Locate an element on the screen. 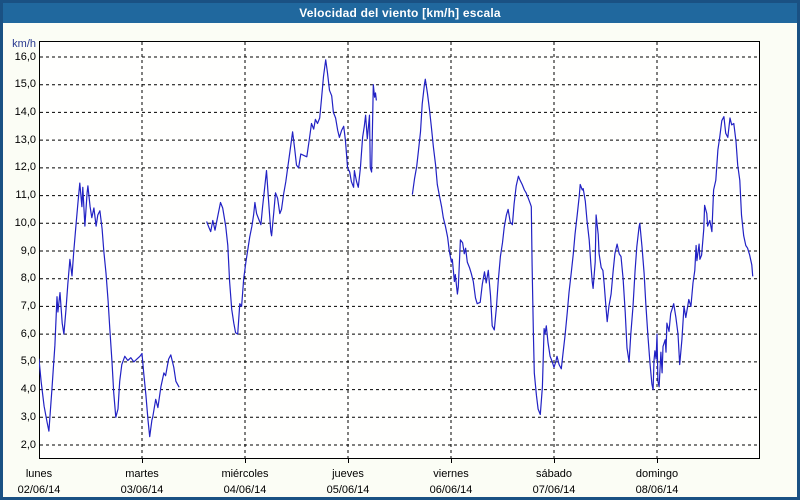  y-tick-label: 7,0 is located at coordinates (28, 305).